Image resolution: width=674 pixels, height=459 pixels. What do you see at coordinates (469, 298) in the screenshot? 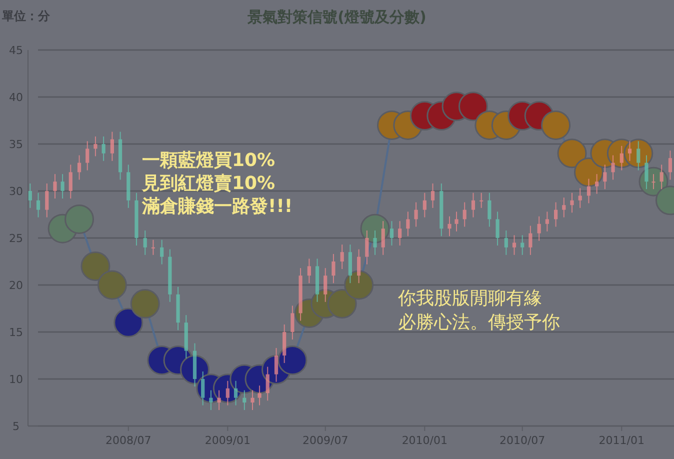
I see `annotation: 你我股版閒聊有緣` at bounding box center [469, 298].